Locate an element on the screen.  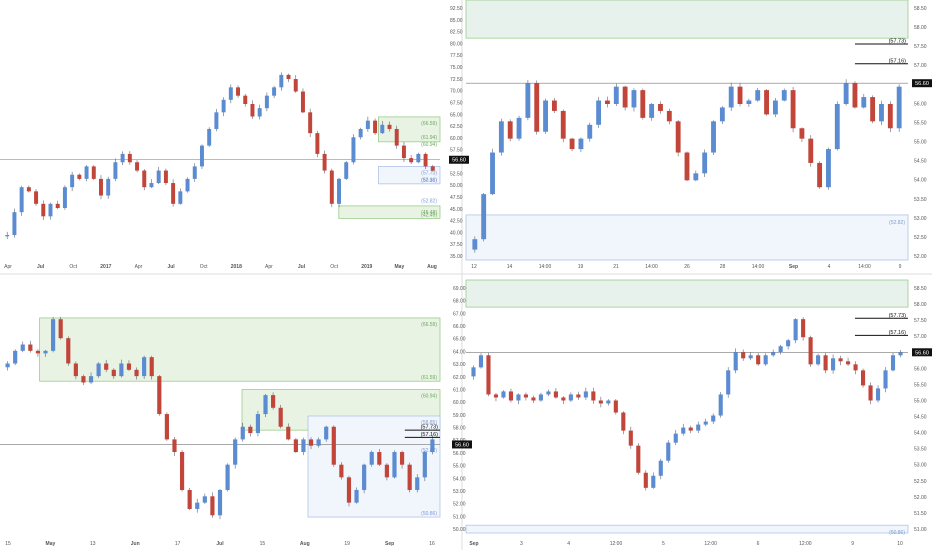
y-tick-label: 64.00 is located at coordinates (459, 352).